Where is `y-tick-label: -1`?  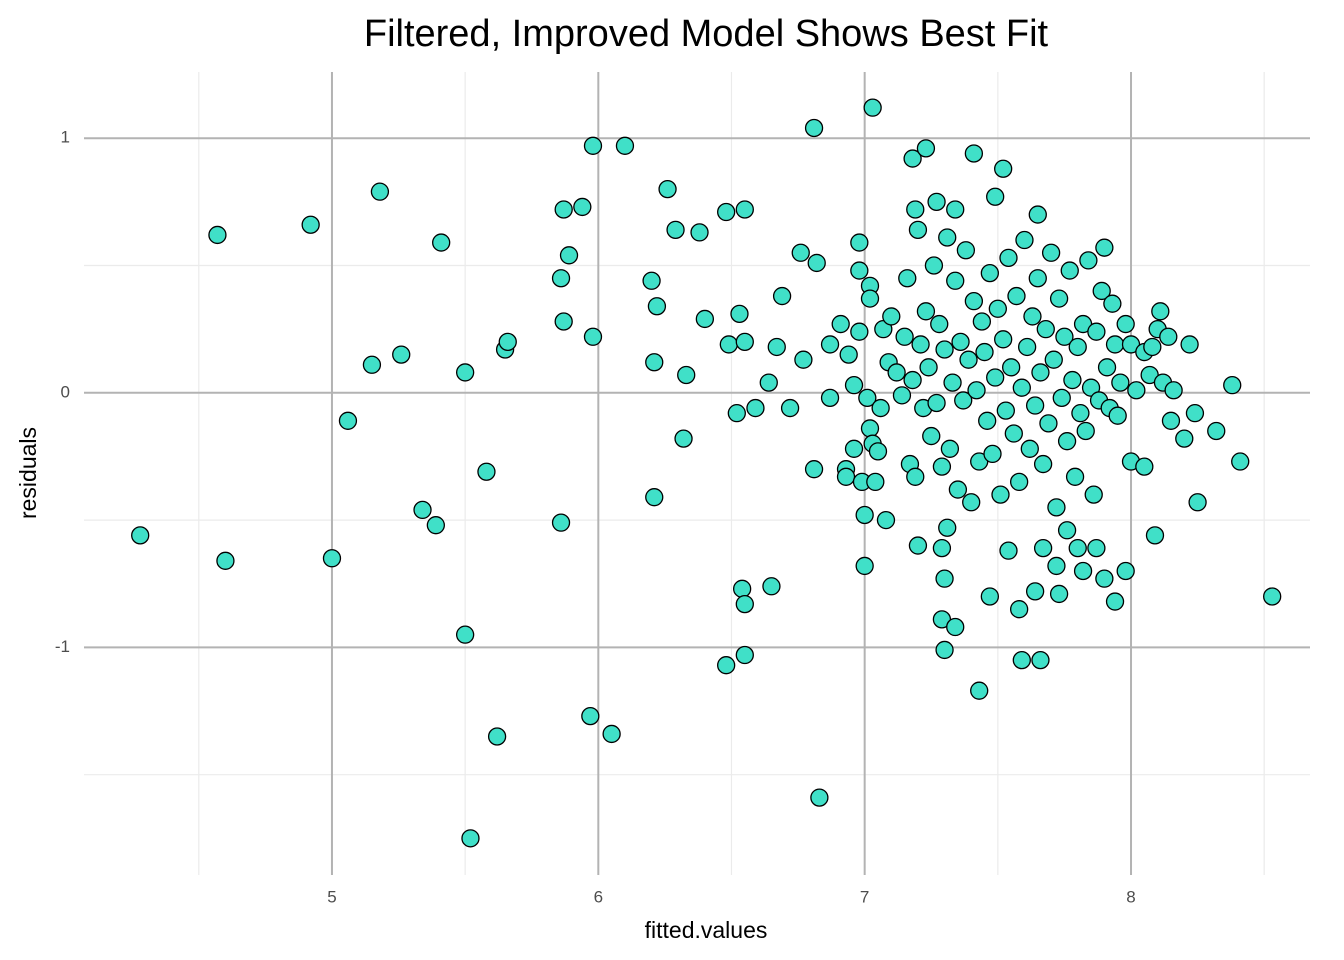 y-tick-label: -1 is located at coordinates (62, 646).